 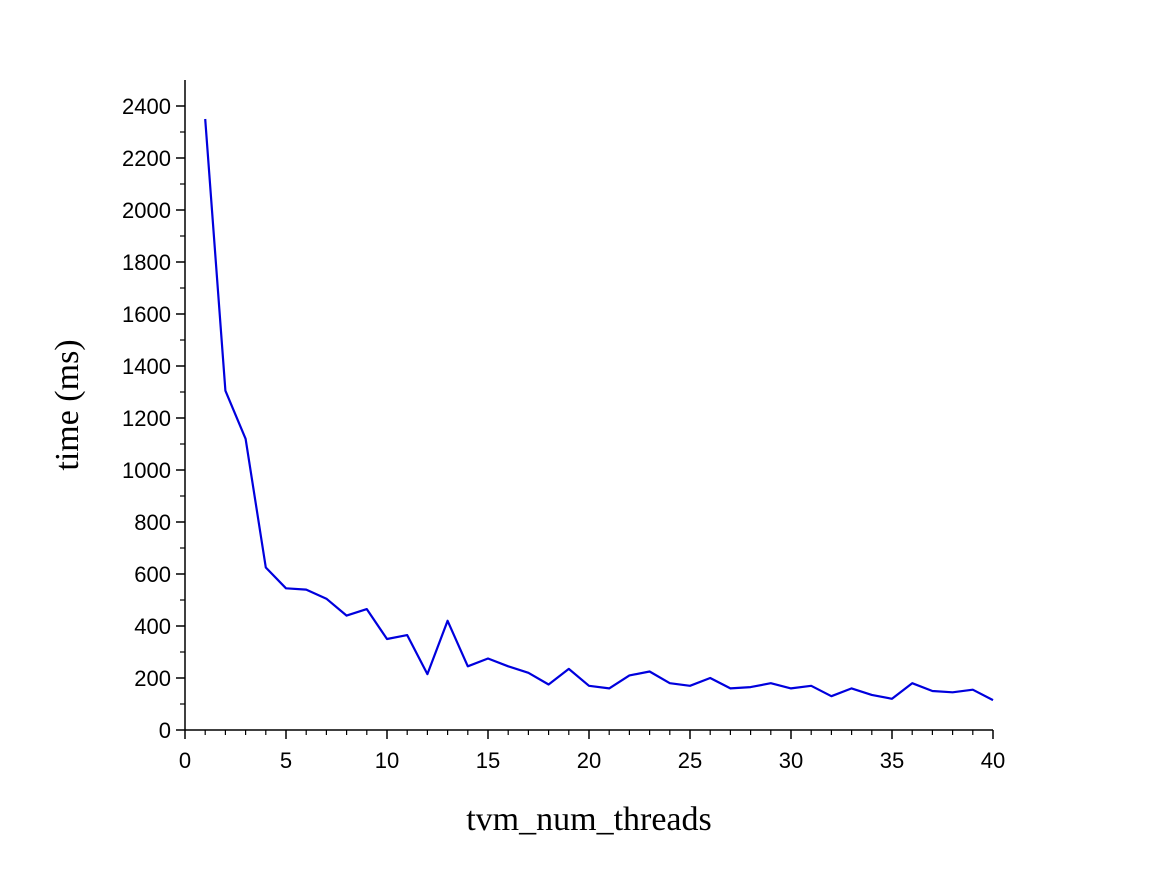 I want to click on x-tick-label: 5, so click(x=286, y=760).